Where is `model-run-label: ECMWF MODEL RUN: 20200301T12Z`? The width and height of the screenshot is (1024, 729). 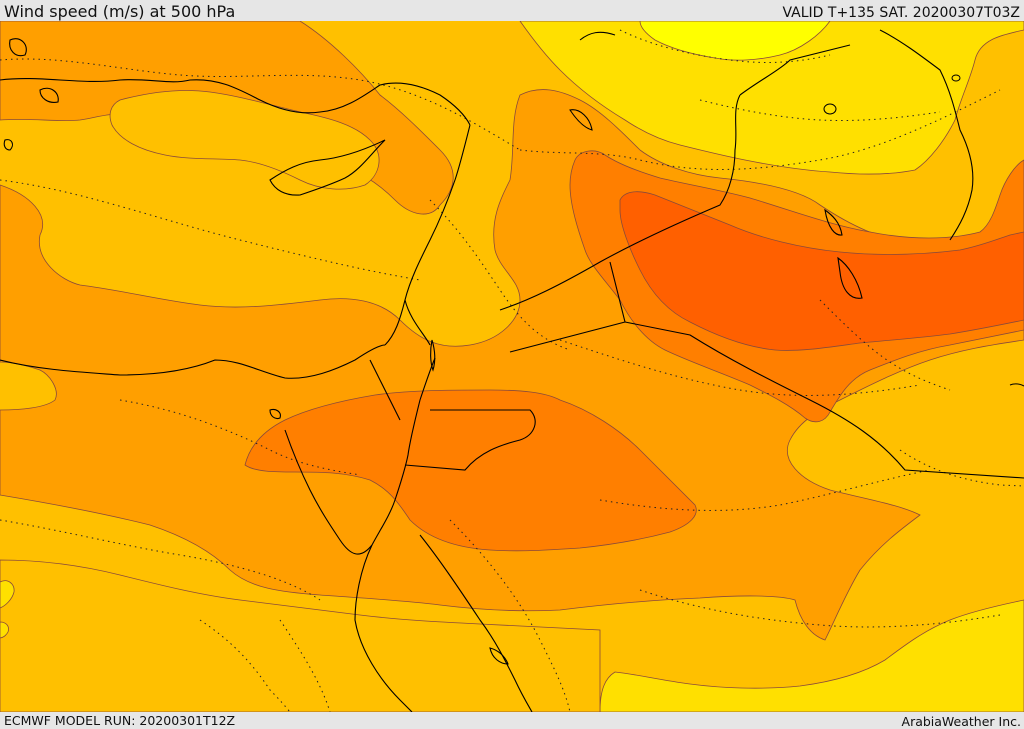 model-run-label: ECMWF MODEL RUN: 20200301T12Z is located at coordinates (120, 720).